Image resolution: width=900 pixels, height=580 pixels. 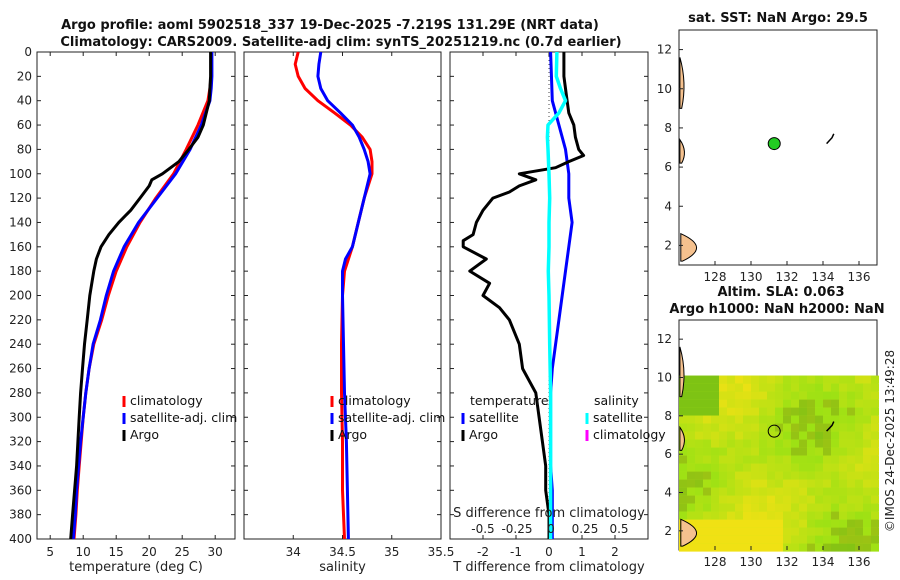 I want to click on x-tick-label: 130, so click(x=751, y=277).